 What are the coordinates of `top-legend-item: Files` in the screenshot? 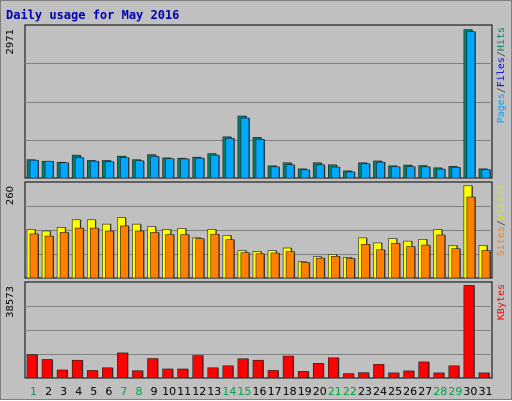 It's located at (501, 72).